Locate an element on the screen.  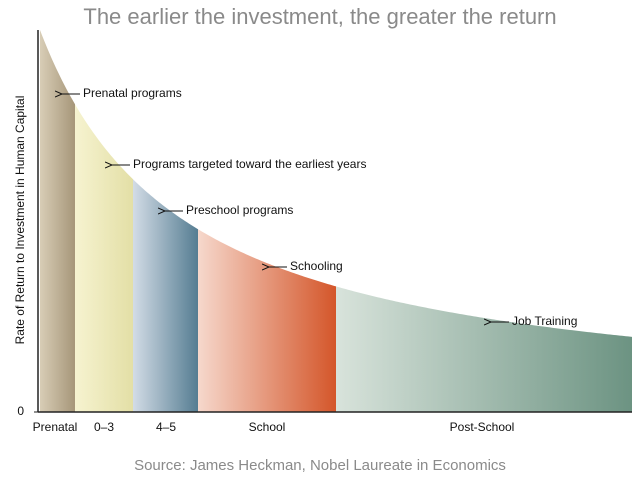
y-tick-label: 0 is located at coordinates (20, 411).